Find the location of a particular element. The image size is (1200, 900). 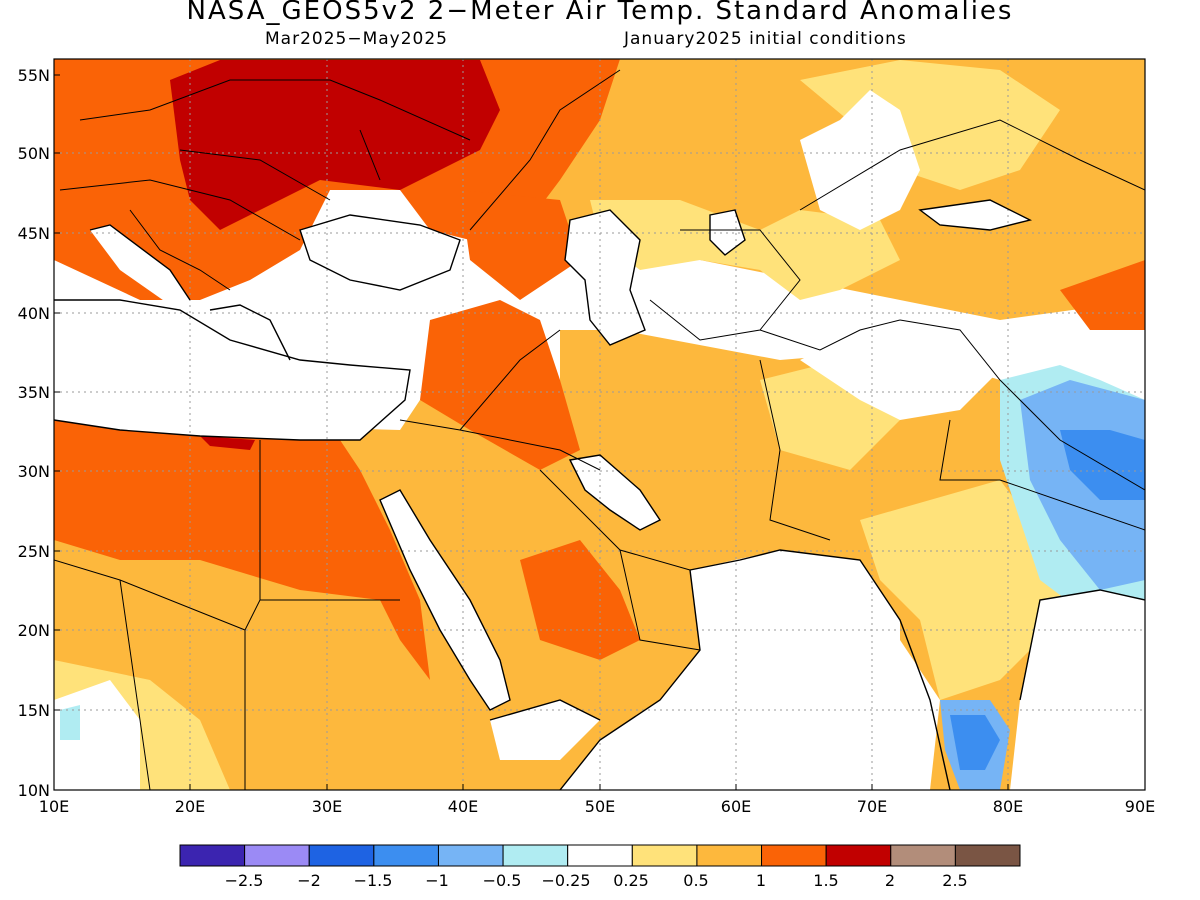

lon-label: 80E is located at coordinates (1008, 806).